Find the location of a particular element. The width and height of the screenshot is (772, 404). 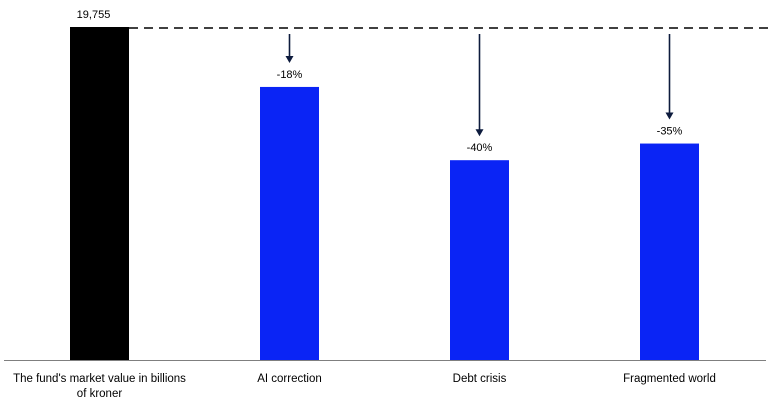

data-label-ai-correction: -18% is located at coordinates (290, 75).